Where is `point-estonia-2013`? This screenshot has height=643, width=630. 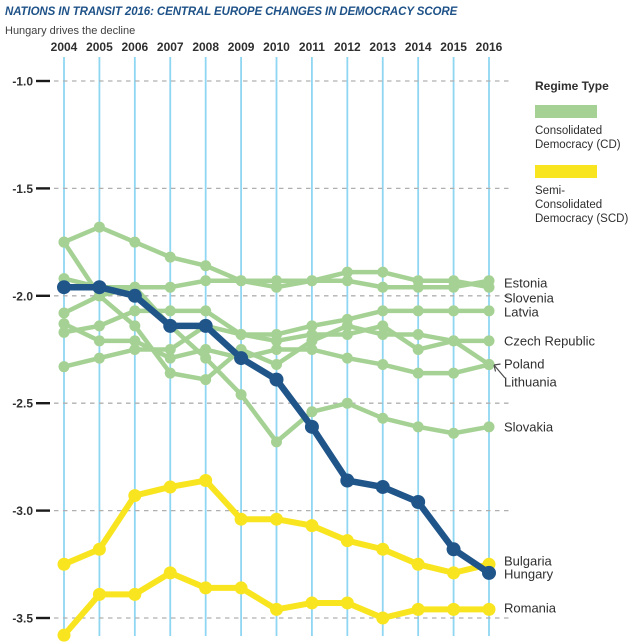
point-estonia-2013 is located at coordinates (383, 287).